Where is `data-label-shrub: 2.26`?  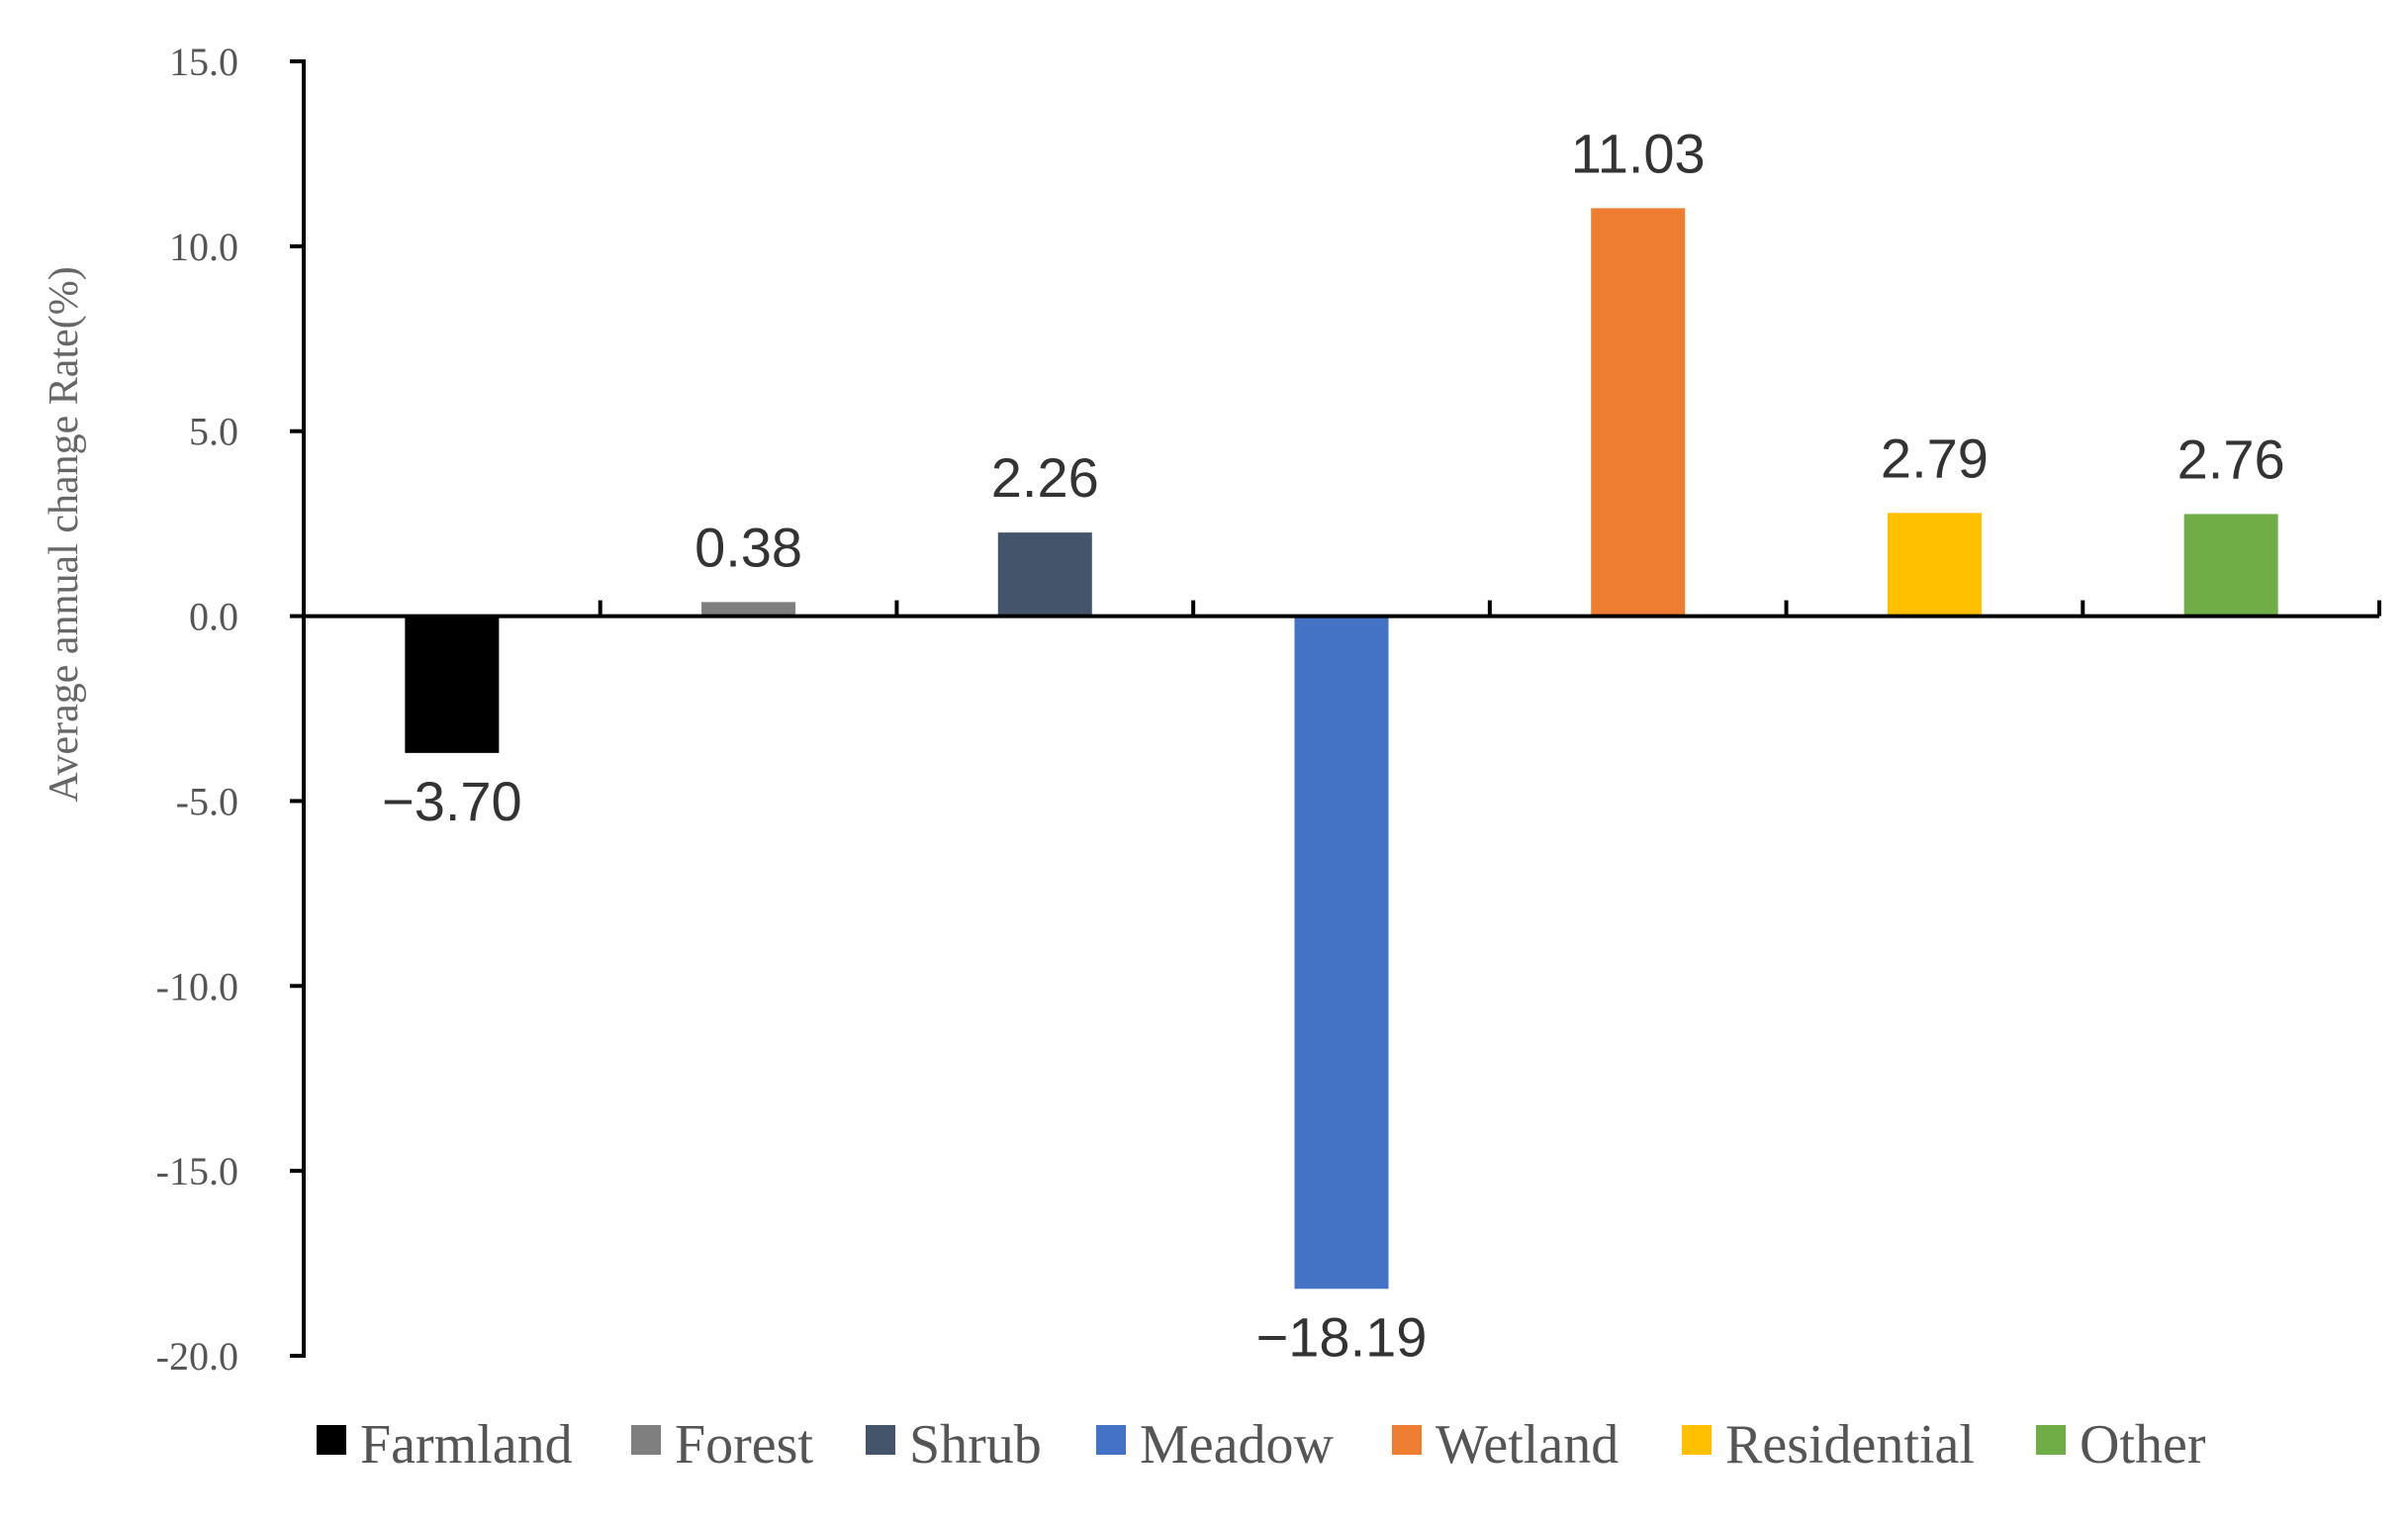 data-label-shrub: 2.26 is located at coordinates (1045, 477).